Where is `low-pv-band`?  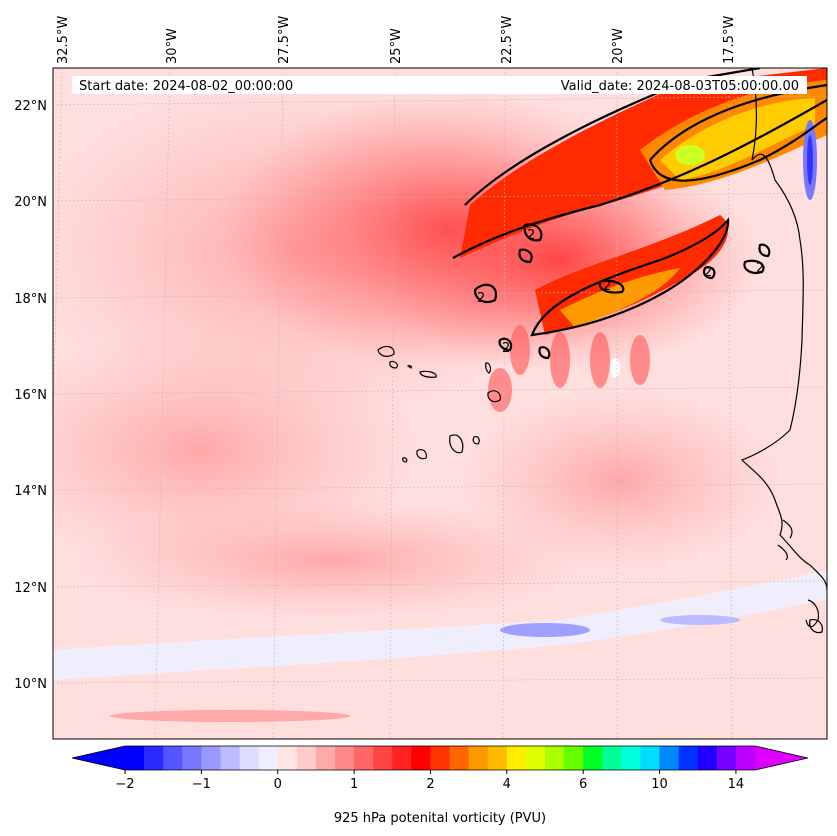 low-pv-band is located at coordinates (440, 625).